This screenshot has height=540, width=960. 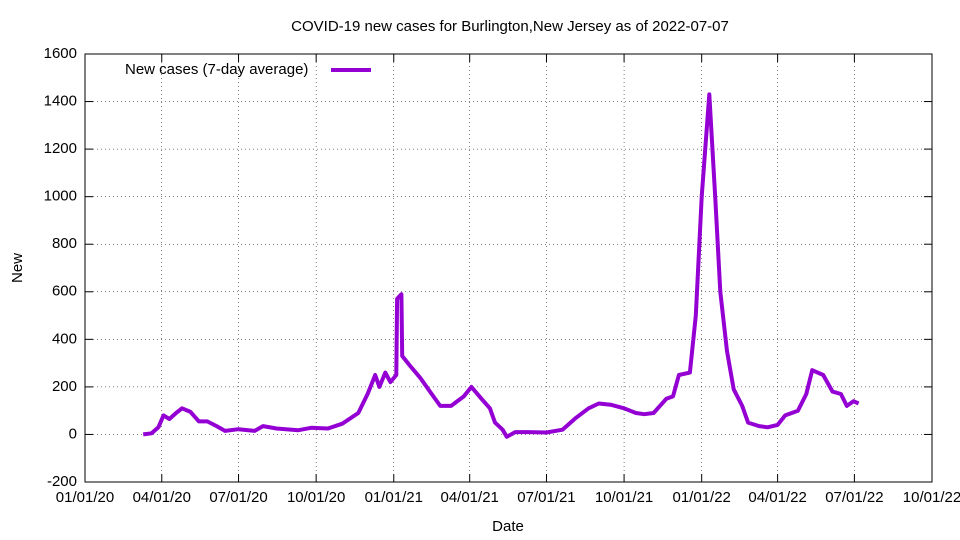 I want to click on y-axis-label: New, so click(x=17, y=268).